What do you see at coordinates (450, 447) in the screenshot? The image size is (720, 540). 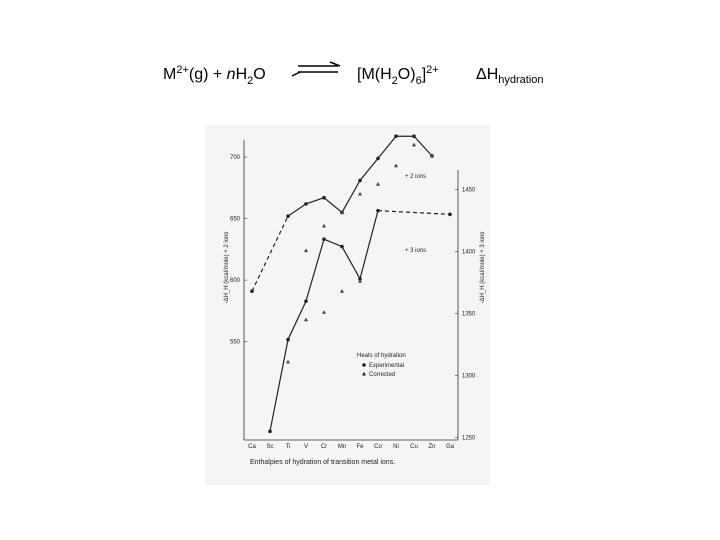 I see `x-tick-label: Ga` at bounding box center [450, 447].